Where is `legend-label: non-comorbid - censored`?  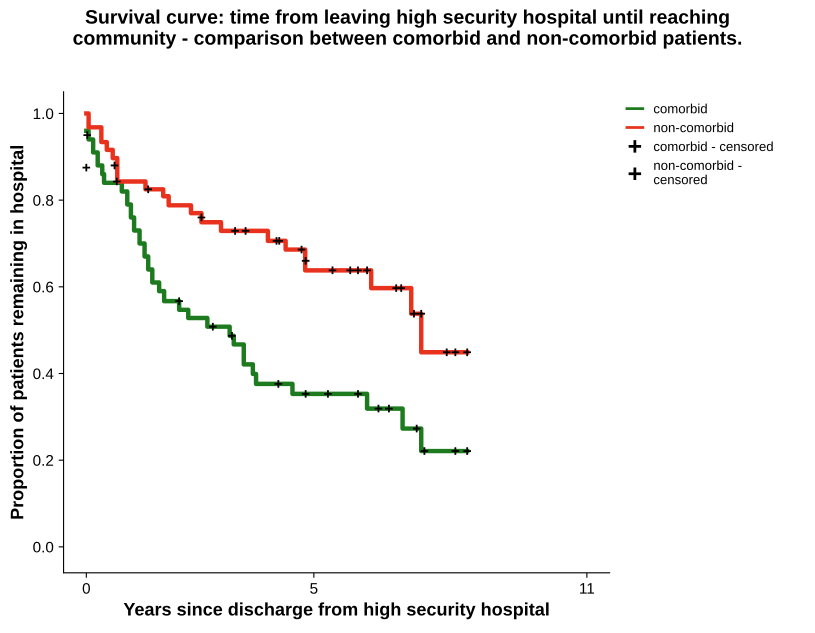
legend-label: non-comorbid - censored is located at coordinates (698, 172).